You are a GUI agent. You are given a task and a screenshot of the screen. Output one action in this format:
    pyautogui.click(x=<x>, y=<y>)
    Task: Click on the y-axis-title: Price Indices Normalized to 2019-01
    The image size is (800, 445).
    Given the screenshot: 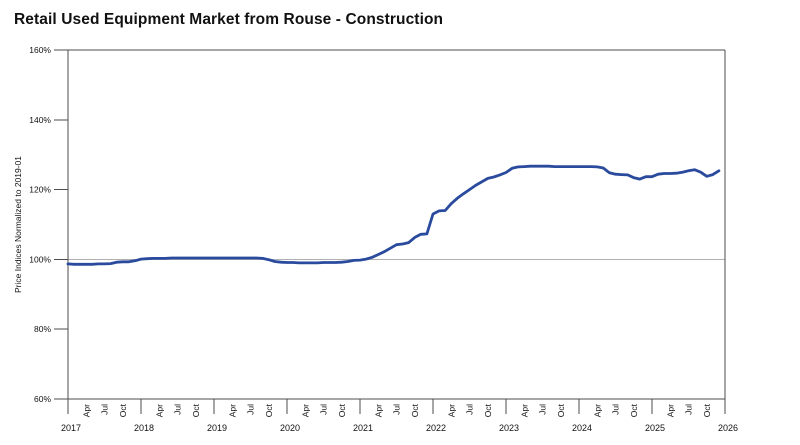 What is the action you would take?
    pyautogui.click(x=18, y=224)
    